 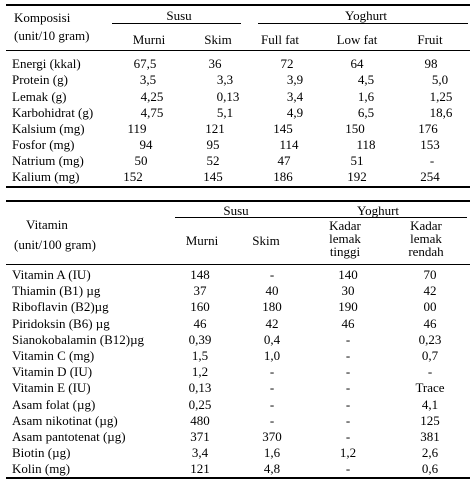 What do you see at coordinates (272, 453) in the screenshot?
I see `cell-skim: 1,6` at bounding box center [272, 453].